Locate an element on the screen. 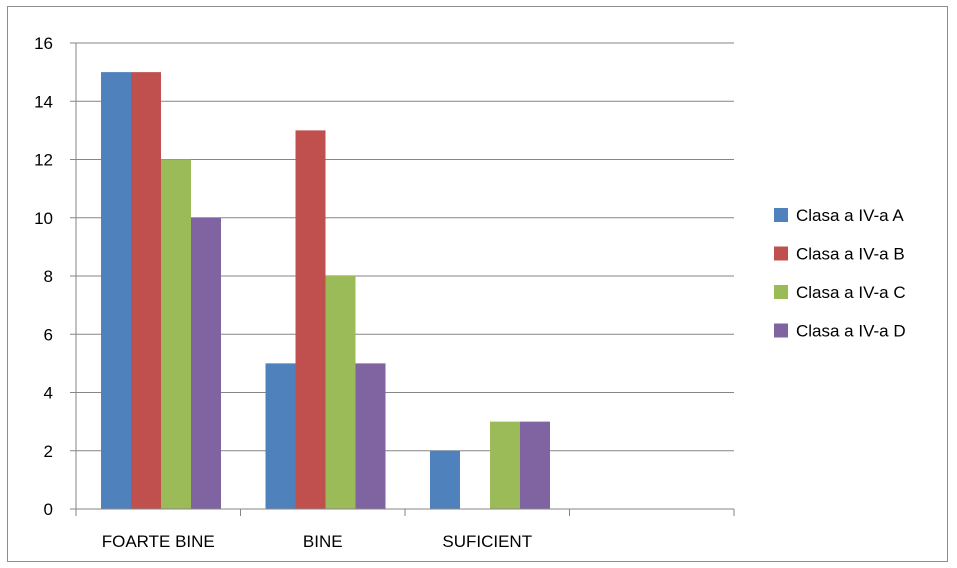 The width and height of the screenshot is (957, 568). y-tick-label: 2 is located at coordinates (48, 451).